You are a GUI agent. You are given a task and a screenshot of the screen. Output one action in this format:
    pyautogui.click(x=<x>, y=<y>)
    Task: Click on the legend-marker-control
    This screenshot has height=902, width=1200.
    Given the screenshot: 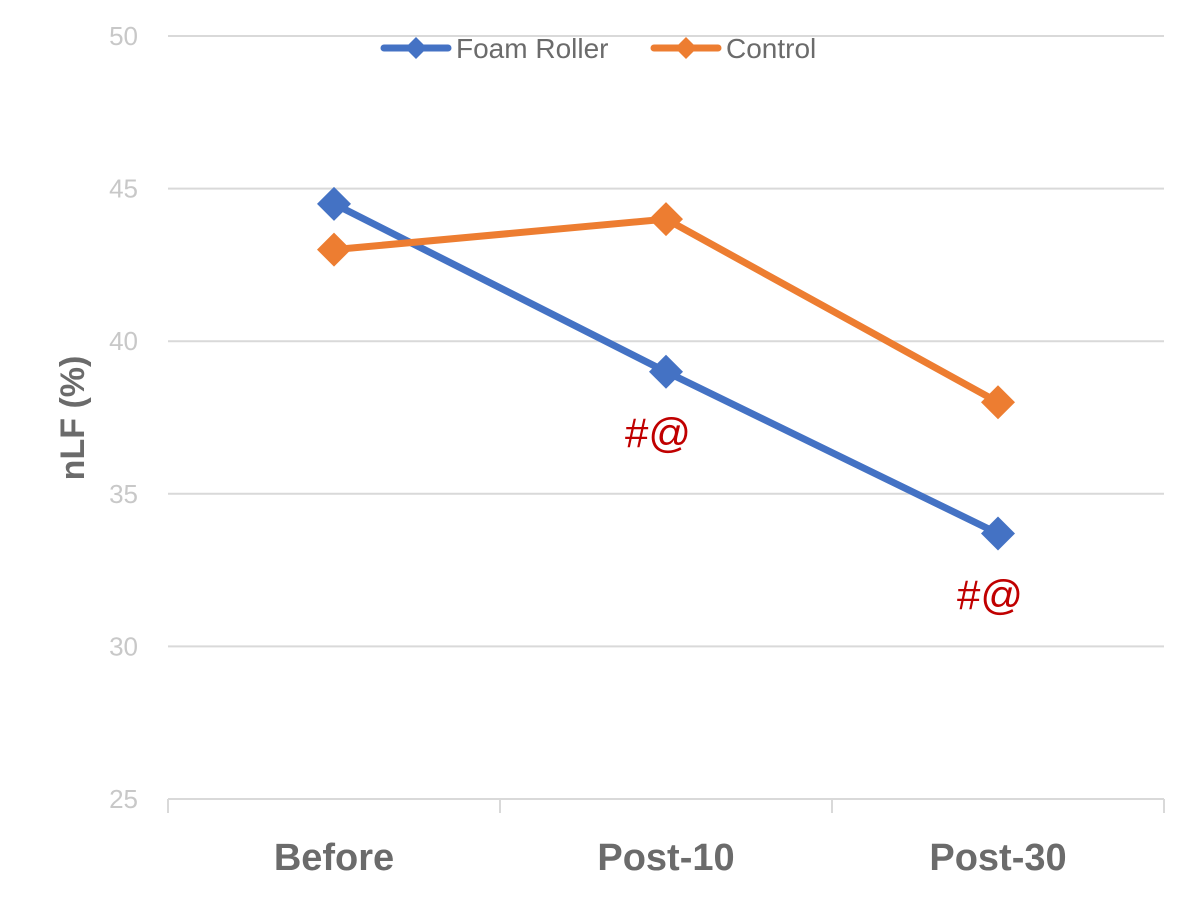 What is the action you would take?
    pyautogui.click(x=686, y=48)
    